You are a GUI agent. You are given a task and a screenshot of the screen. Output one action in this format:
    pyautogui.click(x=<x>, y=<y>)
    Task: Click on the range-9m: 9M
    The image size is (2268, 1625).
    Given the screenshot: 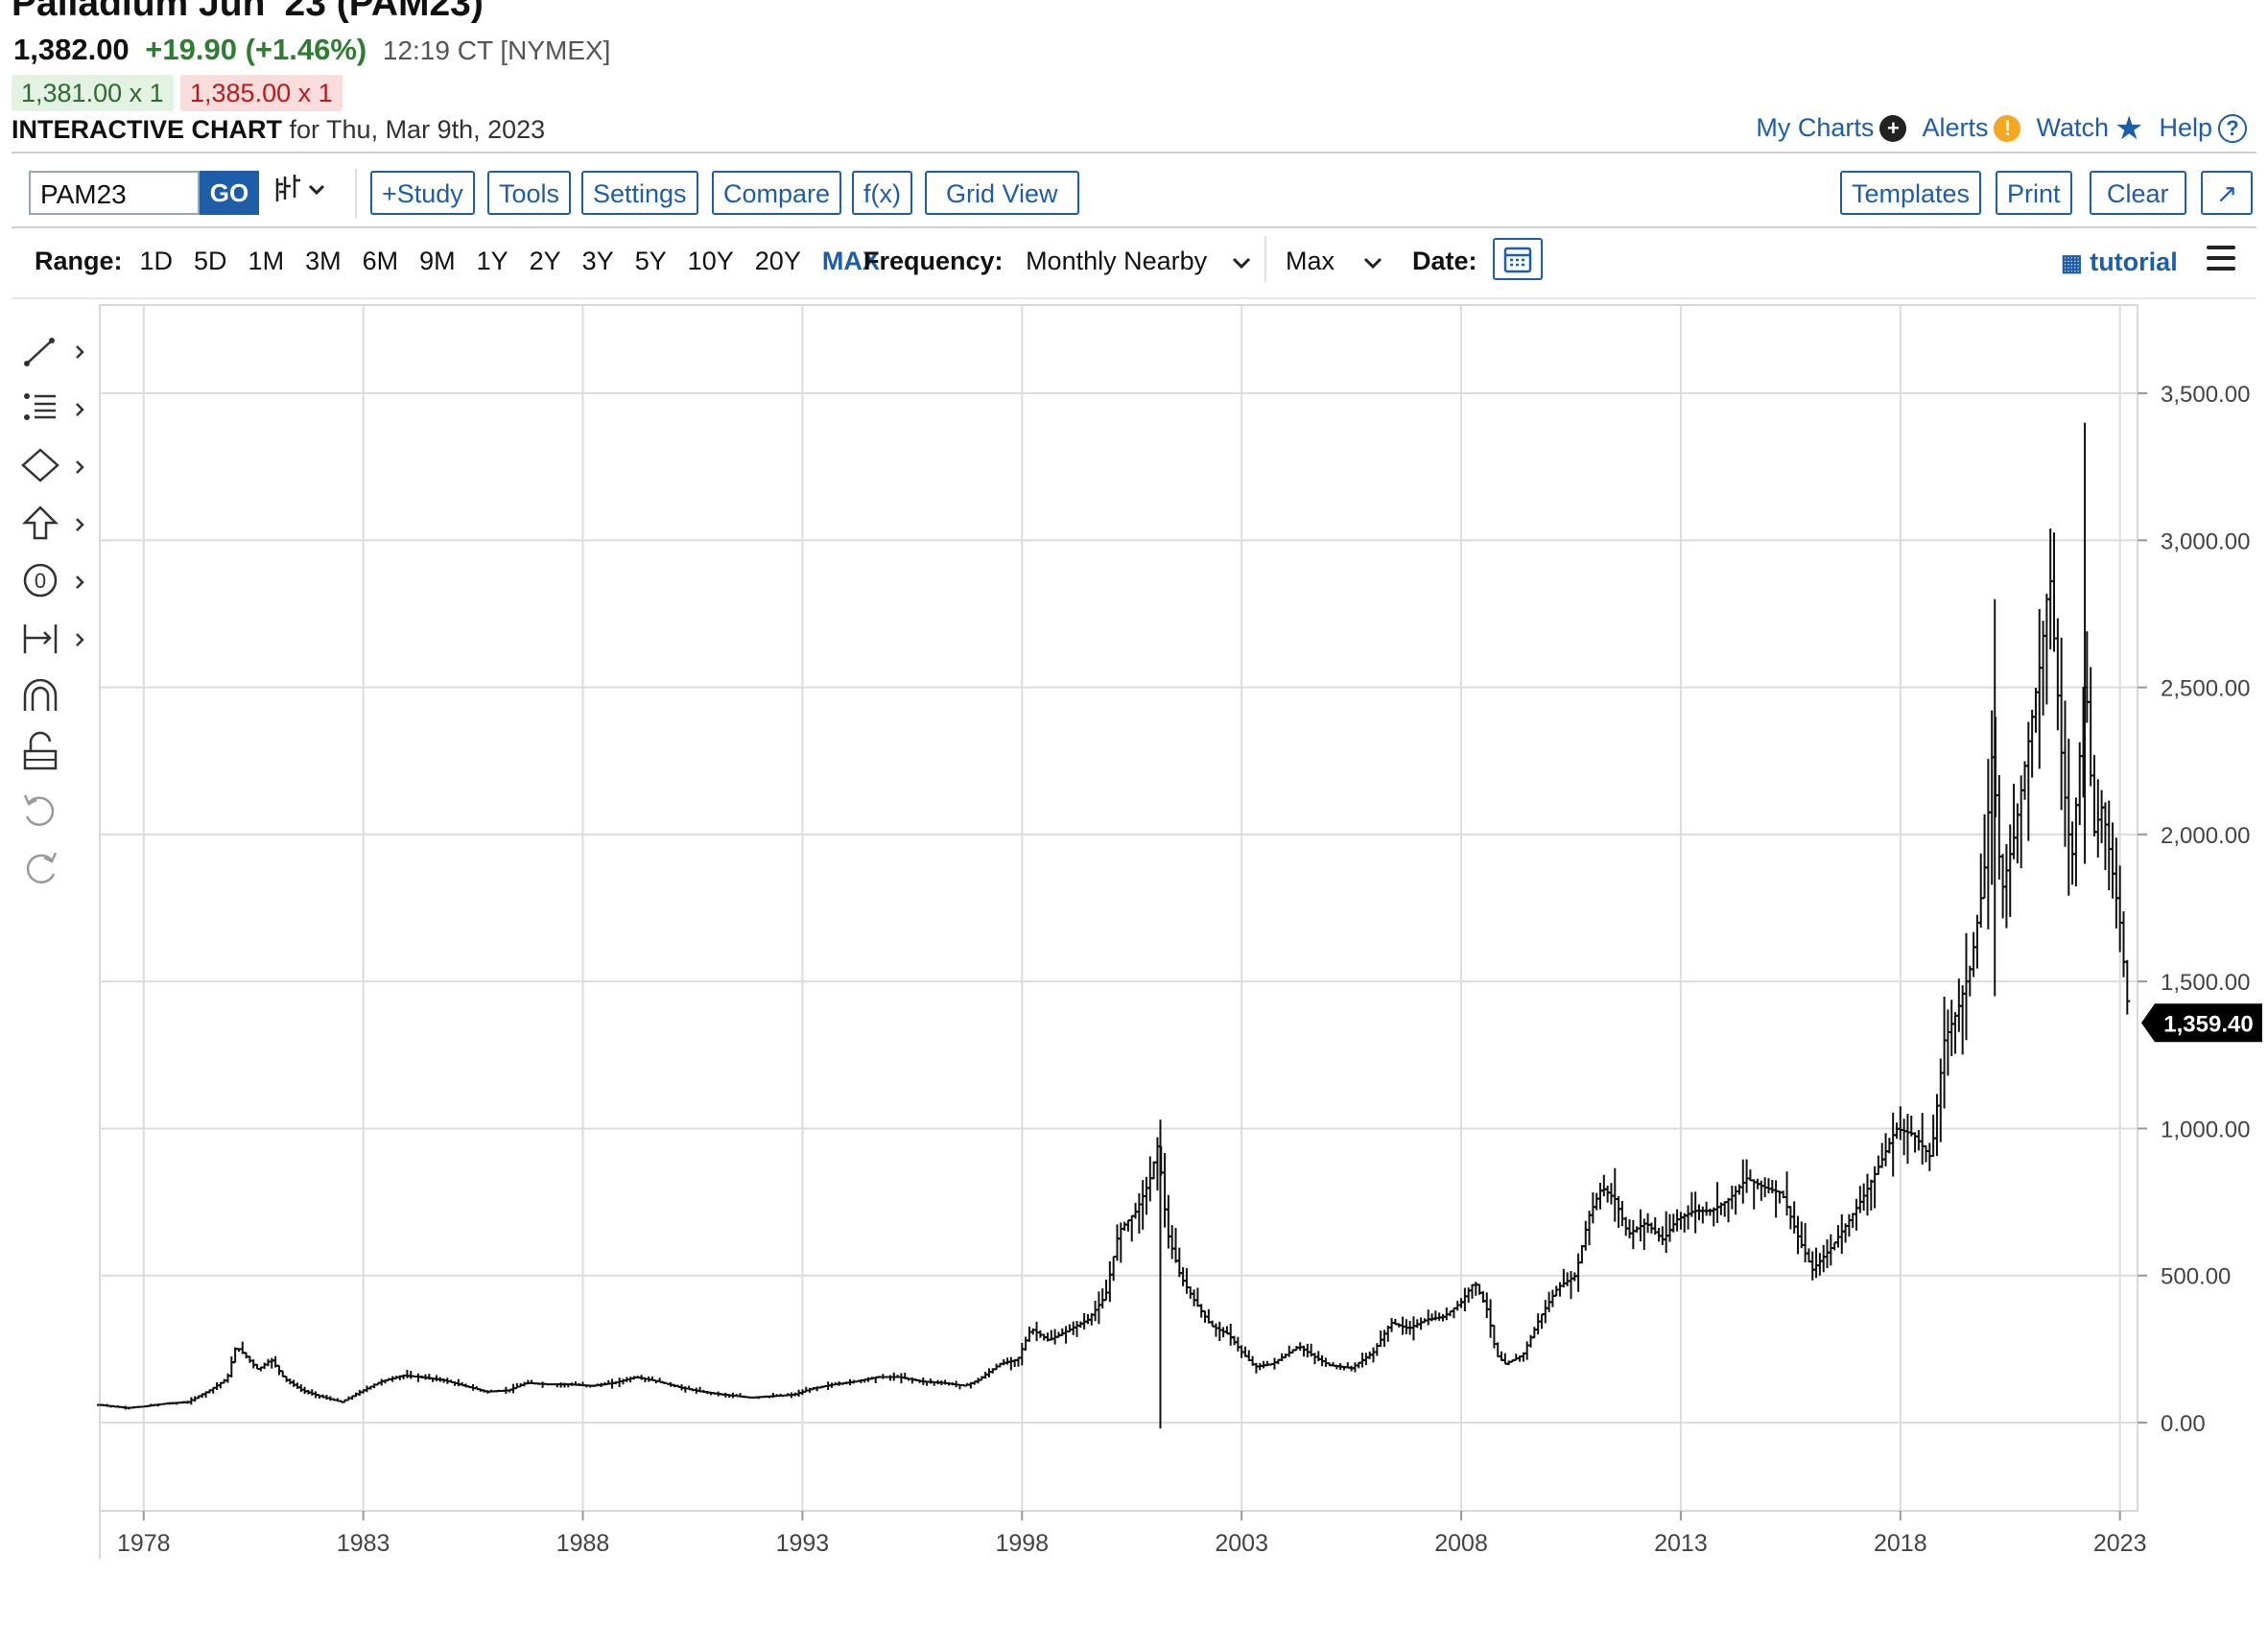 What is the action you would take?
    pyautogui.click(x=437, y=261)
    